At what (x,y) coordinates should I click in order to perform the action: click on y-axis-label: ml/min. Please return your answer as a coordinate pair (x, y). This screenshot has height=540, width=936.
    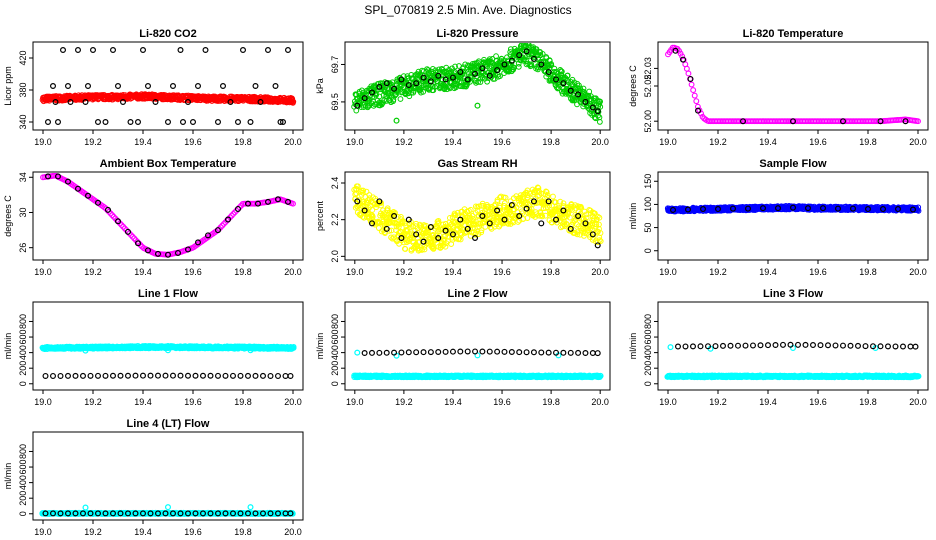
    Looking at the image, I should click on (8, 346).